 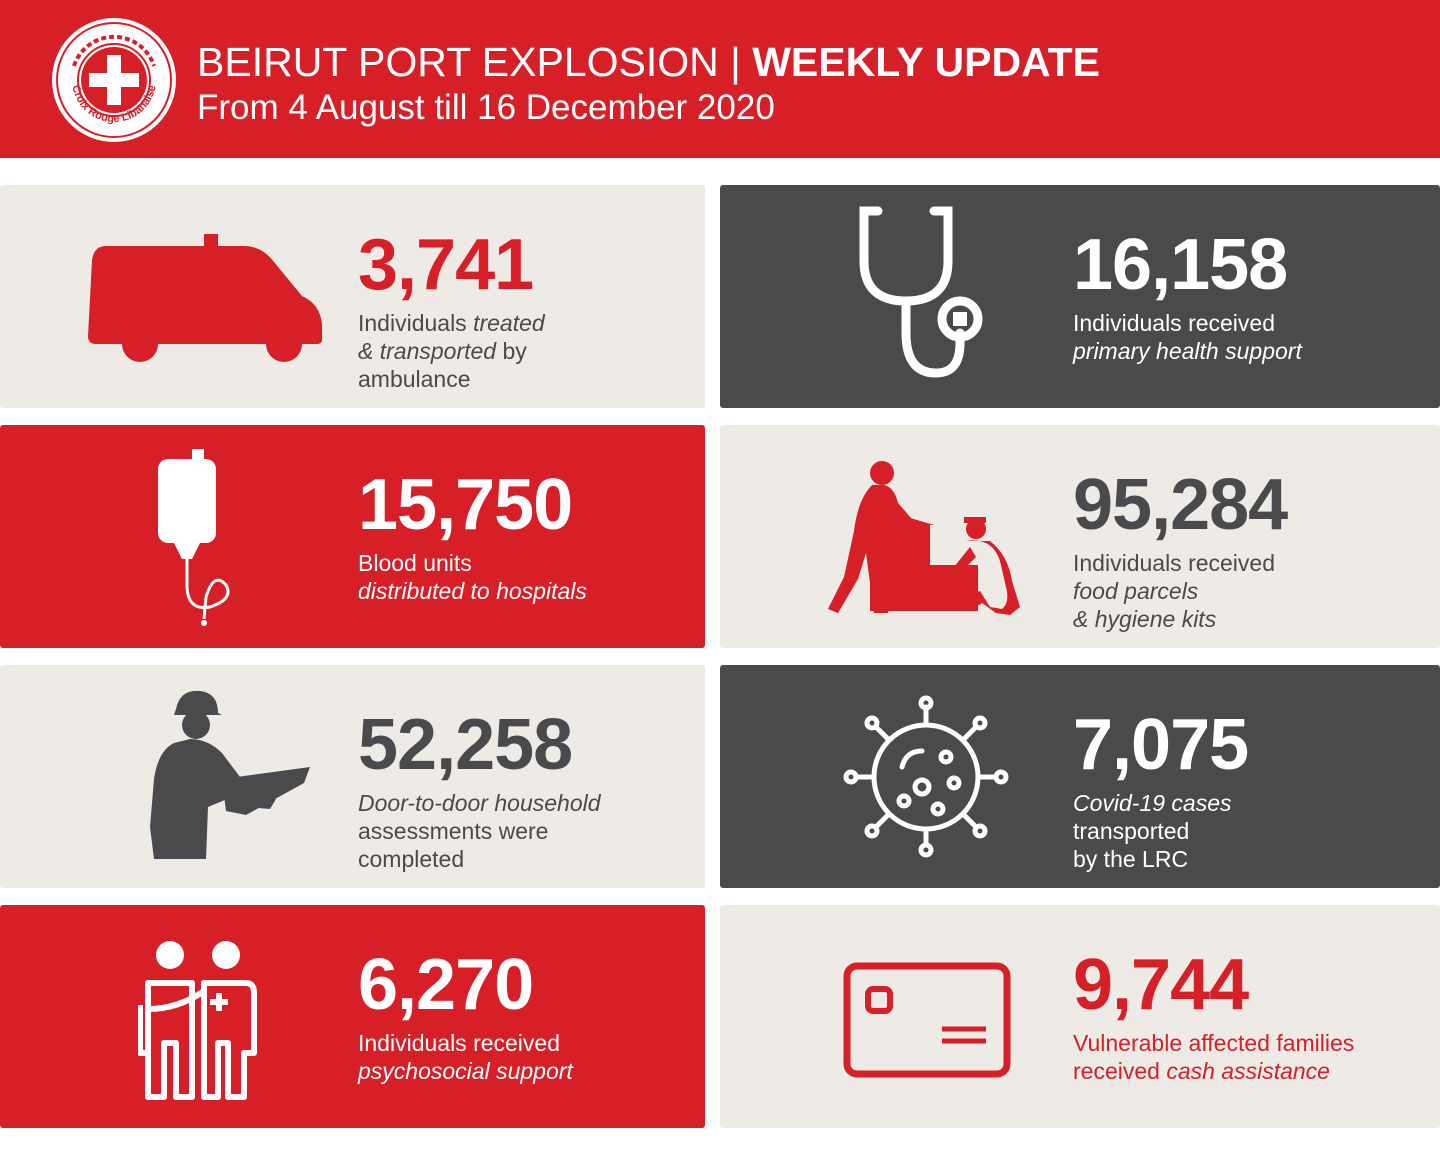 What do you see at coordinates (1145, 619) in the screenshot?
I see `stat-line: & hygiene kits` at bounding box center [1145, 619].